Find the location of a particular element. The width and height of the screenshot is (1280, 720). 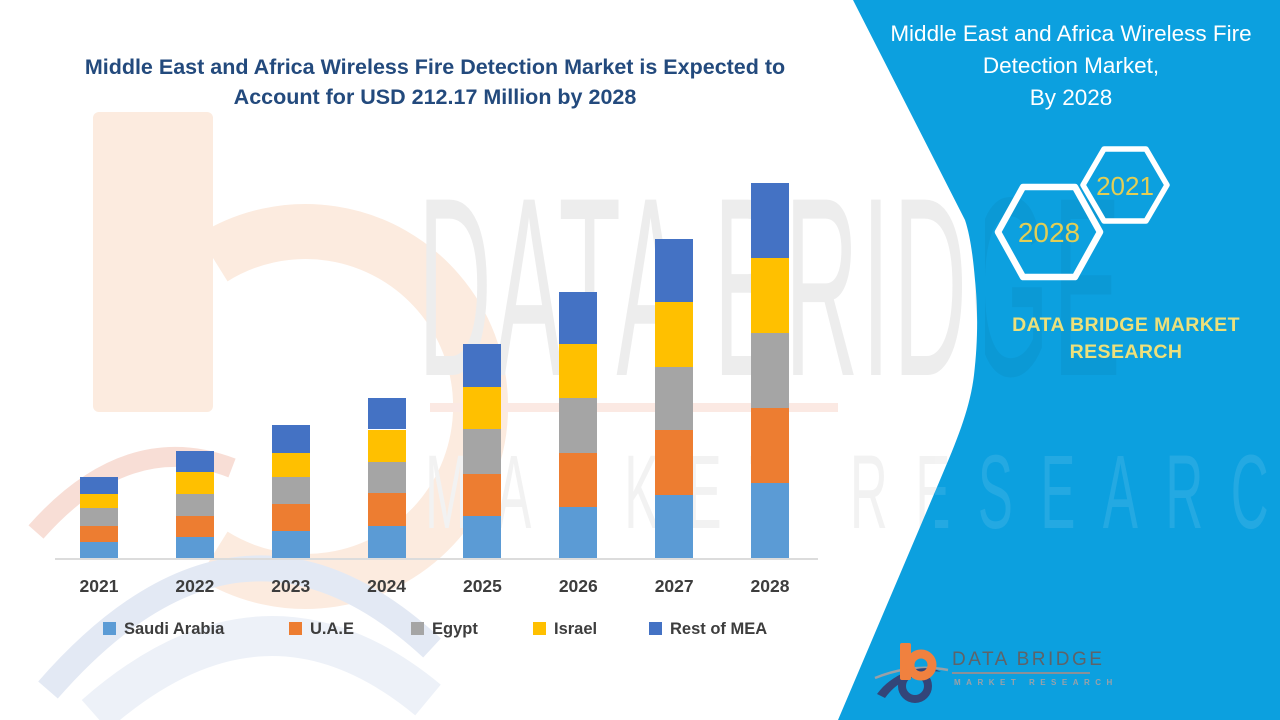

footer-logo-name: DATA BRIDGE is located at coordinates (1028, 659).